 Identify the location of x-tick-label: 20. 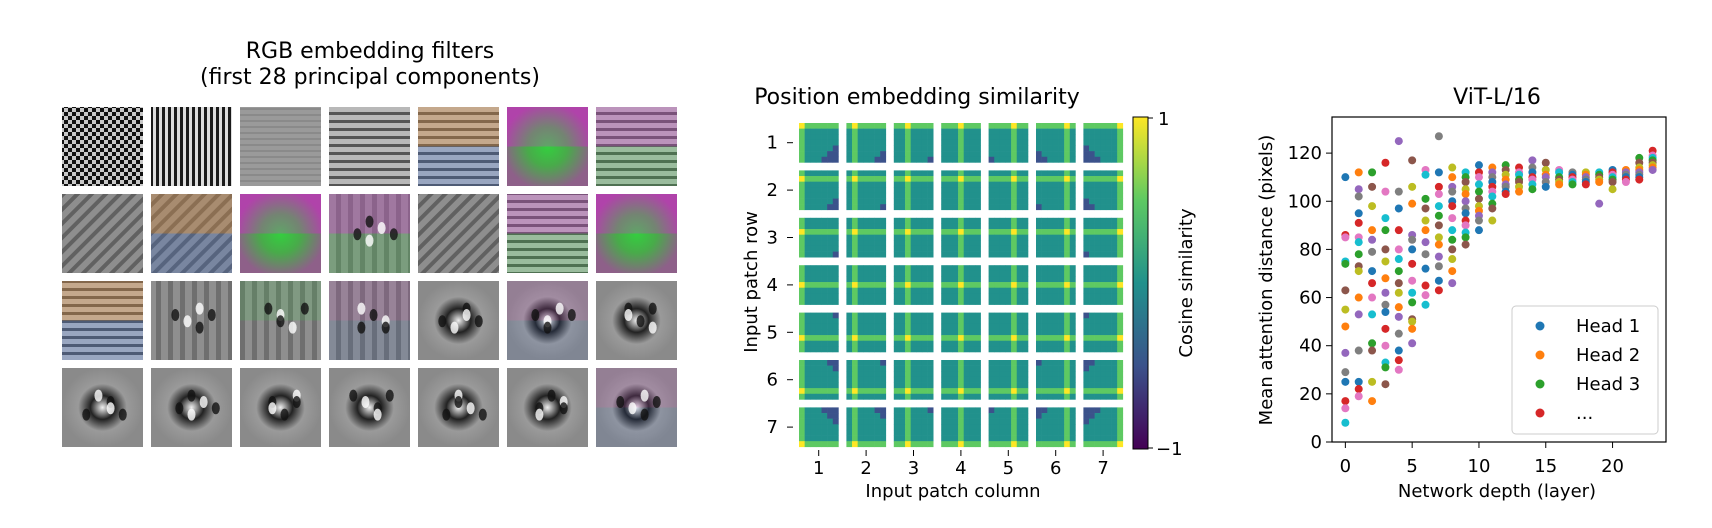
(1612, 466).